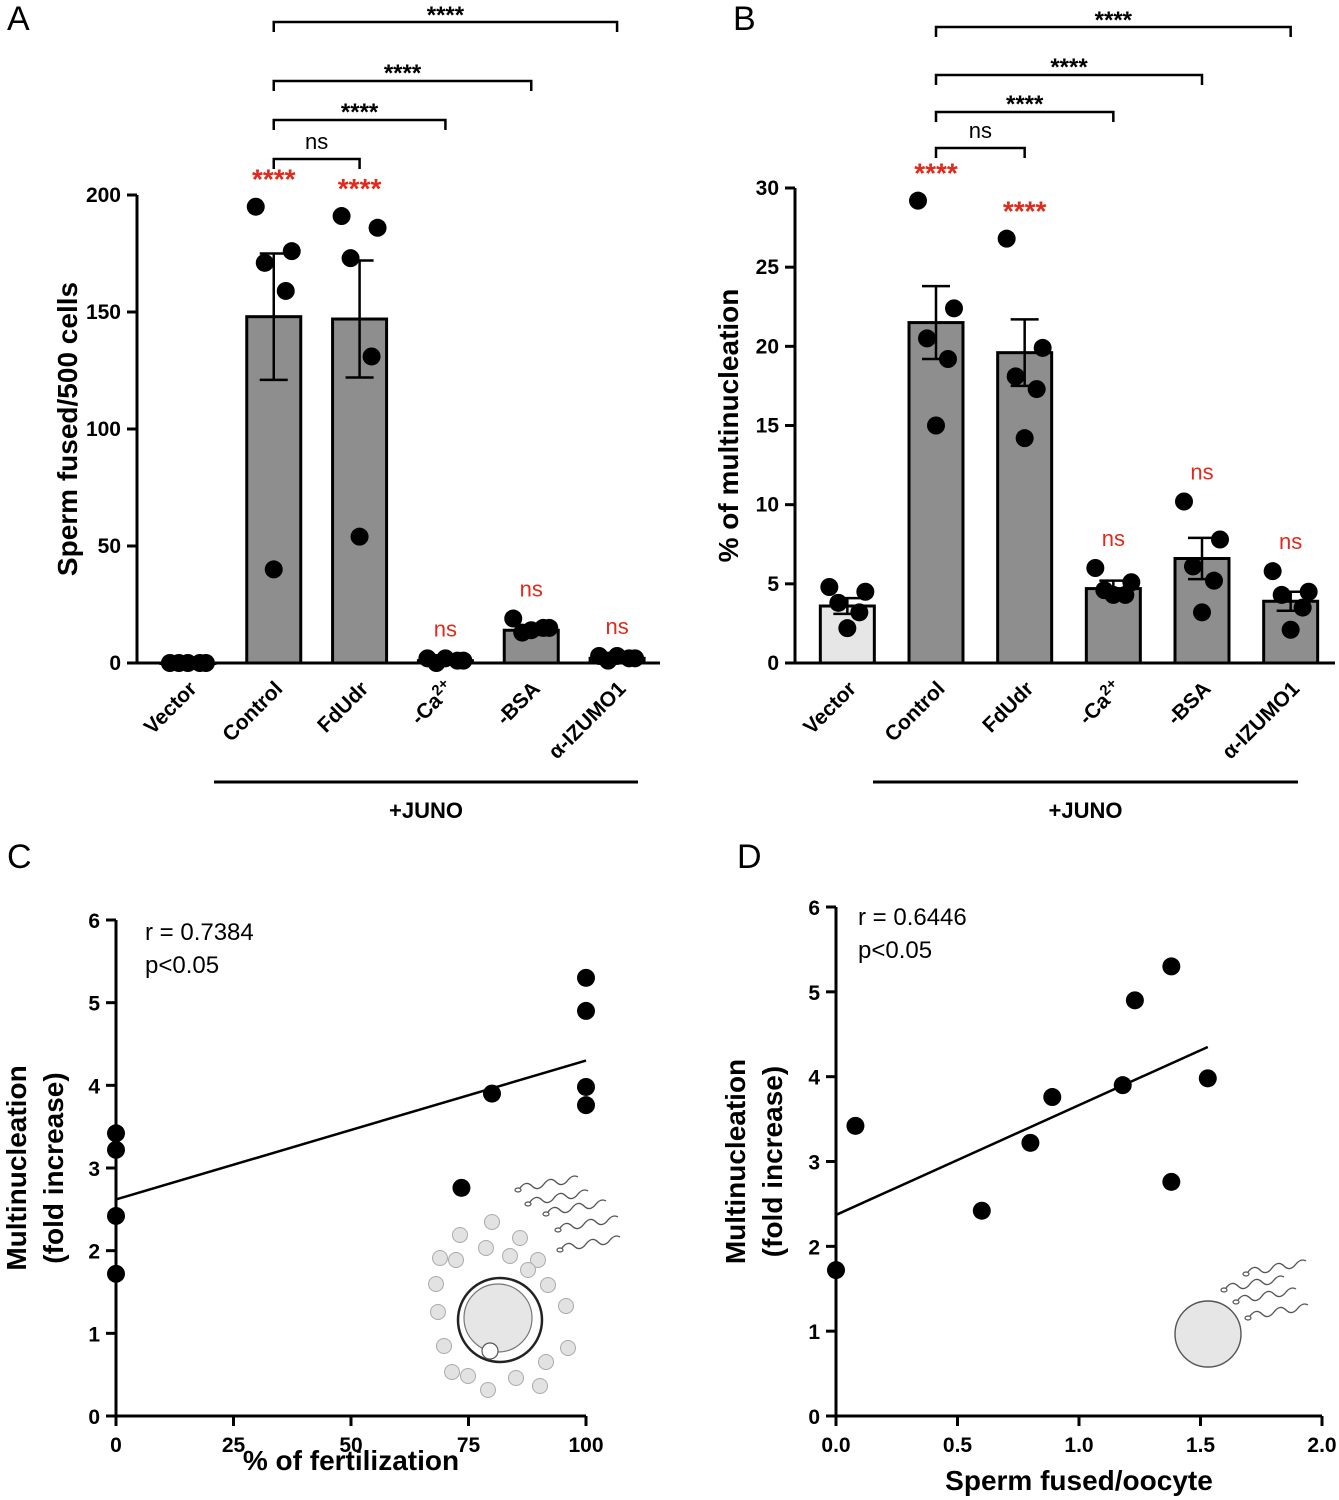 The width and height of the screenshot is (1339, 1500). What do you see at coordinates (1025, 211) in the screenshot?
I see `significance-label: ****` at bounding box center [1025, 211].